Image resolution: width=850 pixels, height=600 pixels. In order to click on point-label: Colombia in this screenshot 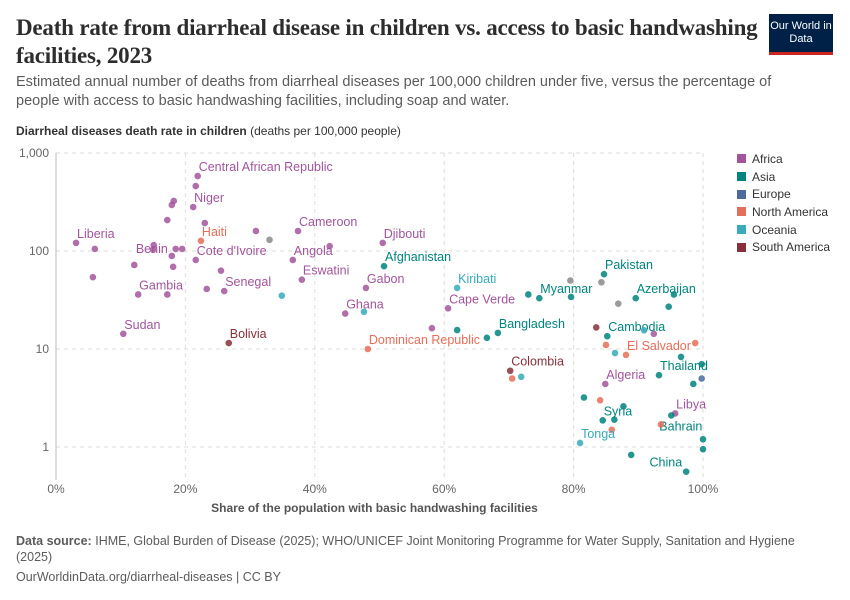, I will do `click(537, 362)`.